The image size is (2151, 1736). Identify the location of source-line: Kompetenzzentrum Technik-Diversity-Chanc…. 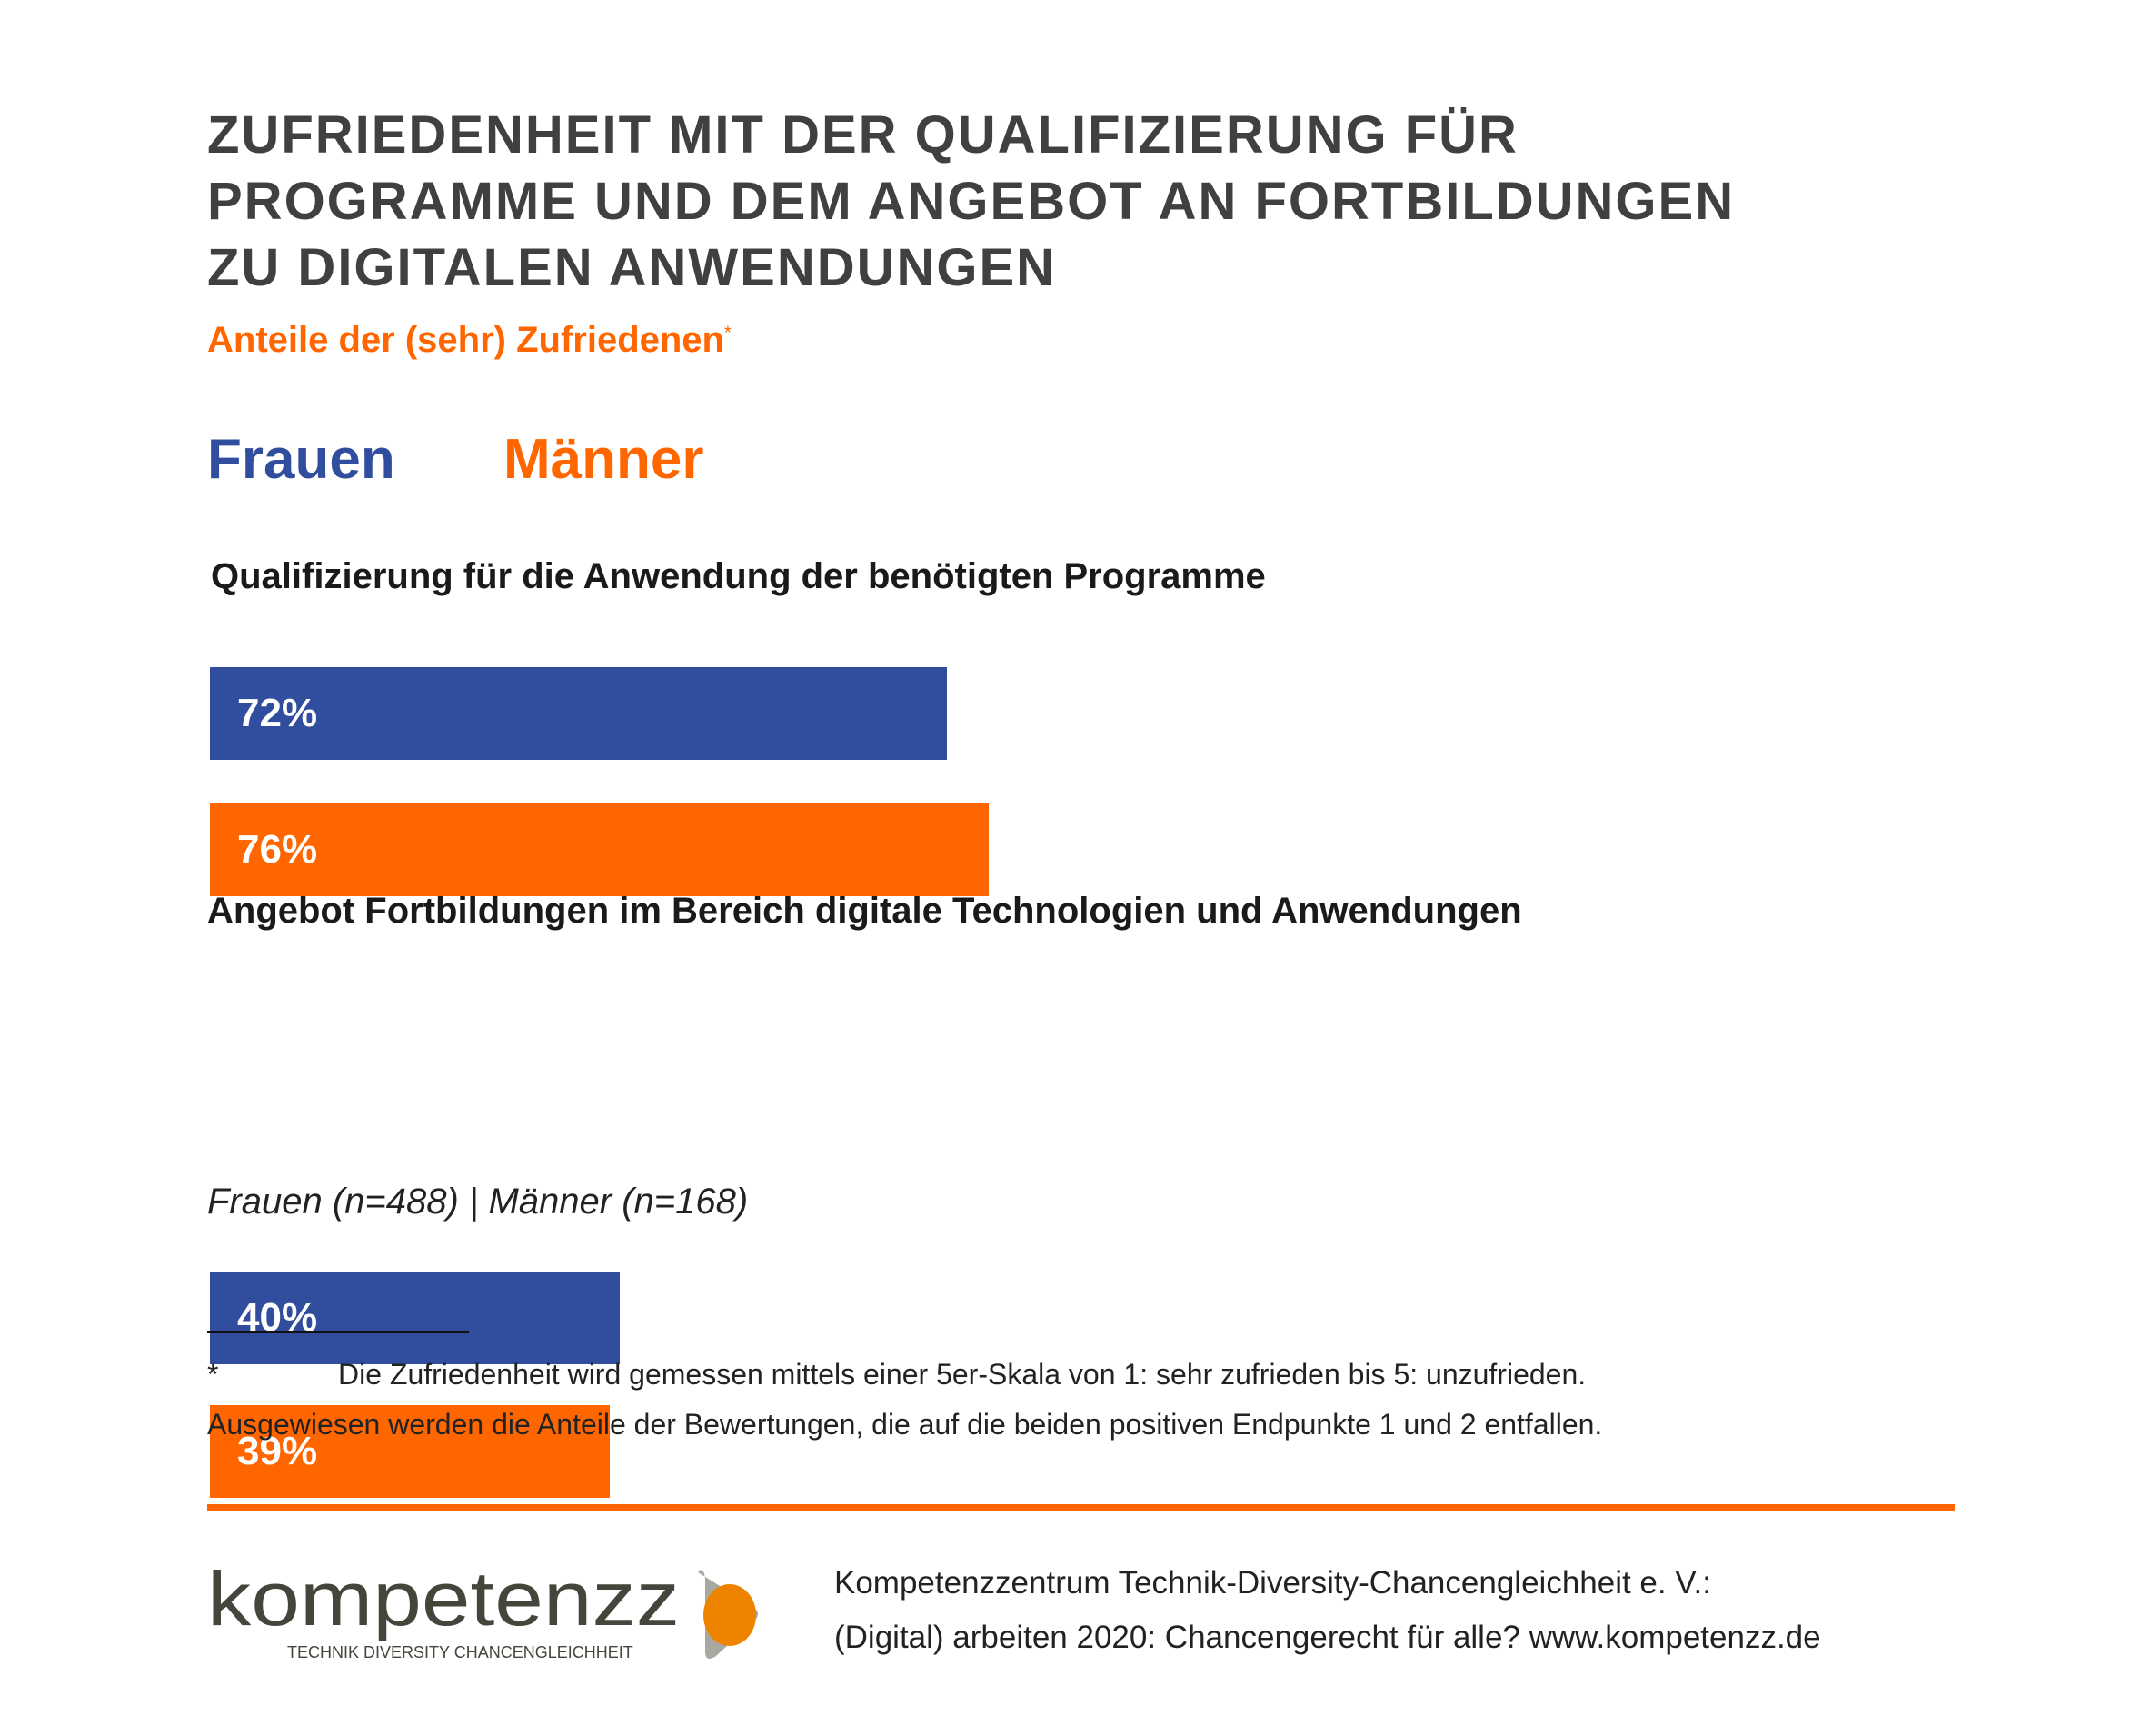
(1272, 1583).